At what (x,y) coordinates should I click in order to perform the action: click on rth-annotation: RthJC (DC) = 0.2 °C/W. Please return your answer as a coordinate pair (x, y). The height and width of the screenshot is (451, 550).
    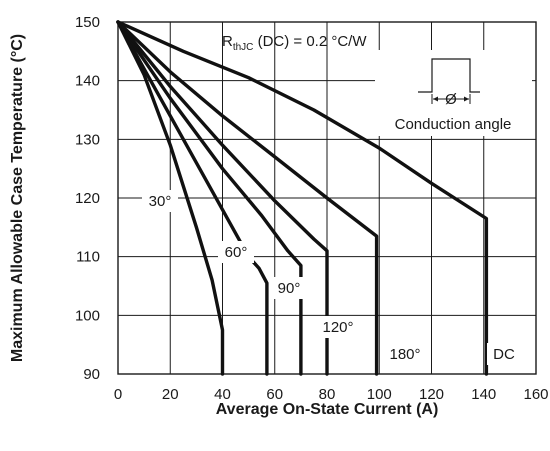
    Looking at the image, I should click on (294, 43).